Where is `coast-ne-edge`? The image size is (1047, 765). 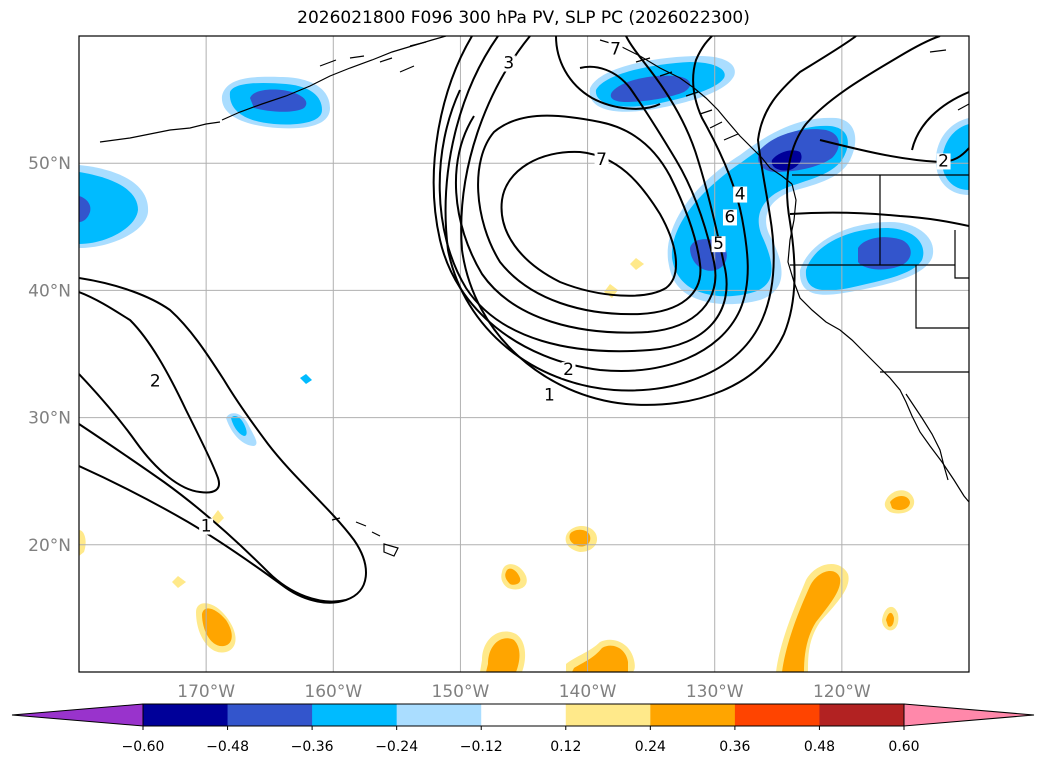 coast-ne-edge is located at coordinates (949, 80).